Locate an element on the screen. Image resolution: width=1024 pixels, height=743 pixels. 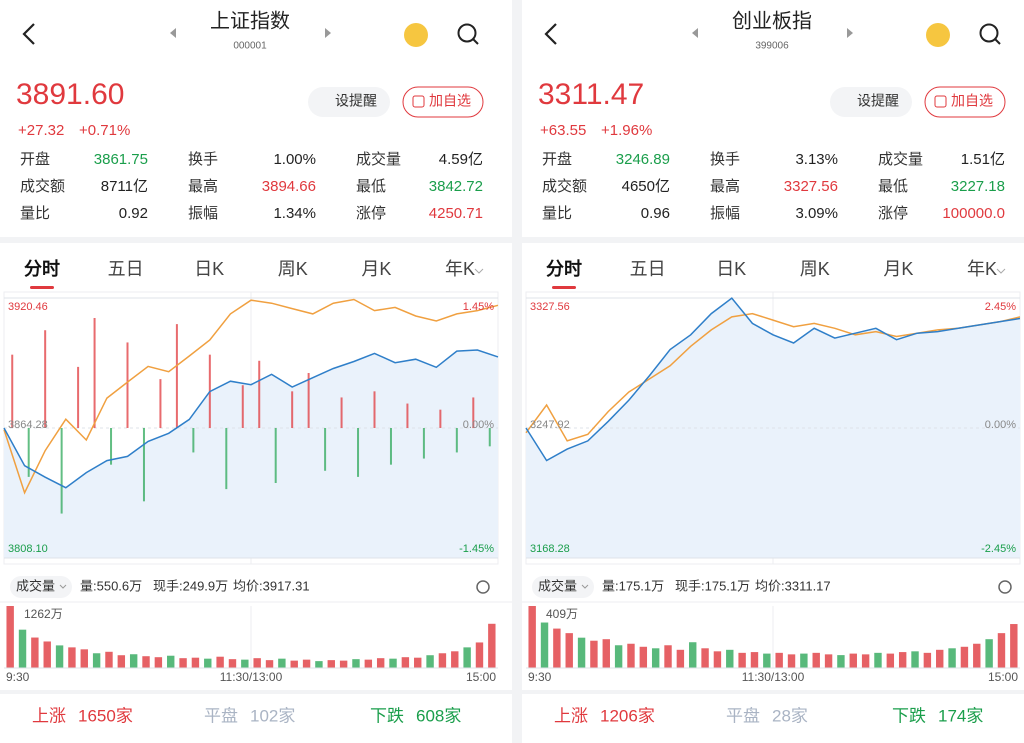
volume-info: 现手:249.9万 is located at coordinates (190, 585).